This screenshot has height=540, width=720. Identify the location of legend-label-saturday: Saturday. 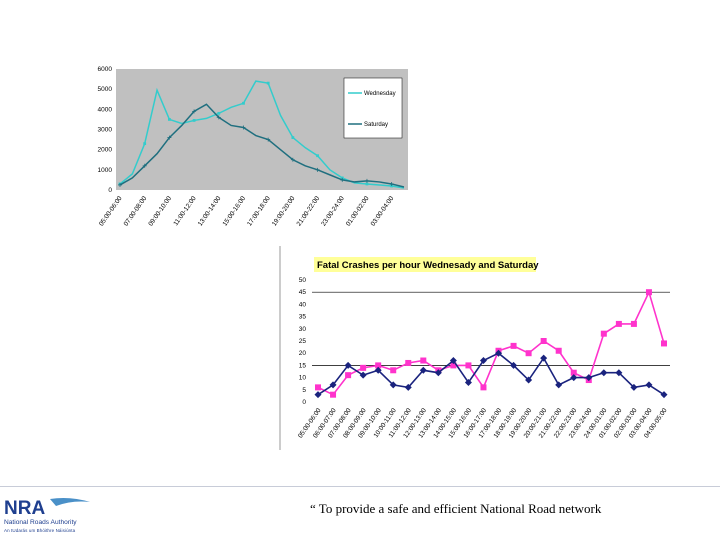
(376, 125).